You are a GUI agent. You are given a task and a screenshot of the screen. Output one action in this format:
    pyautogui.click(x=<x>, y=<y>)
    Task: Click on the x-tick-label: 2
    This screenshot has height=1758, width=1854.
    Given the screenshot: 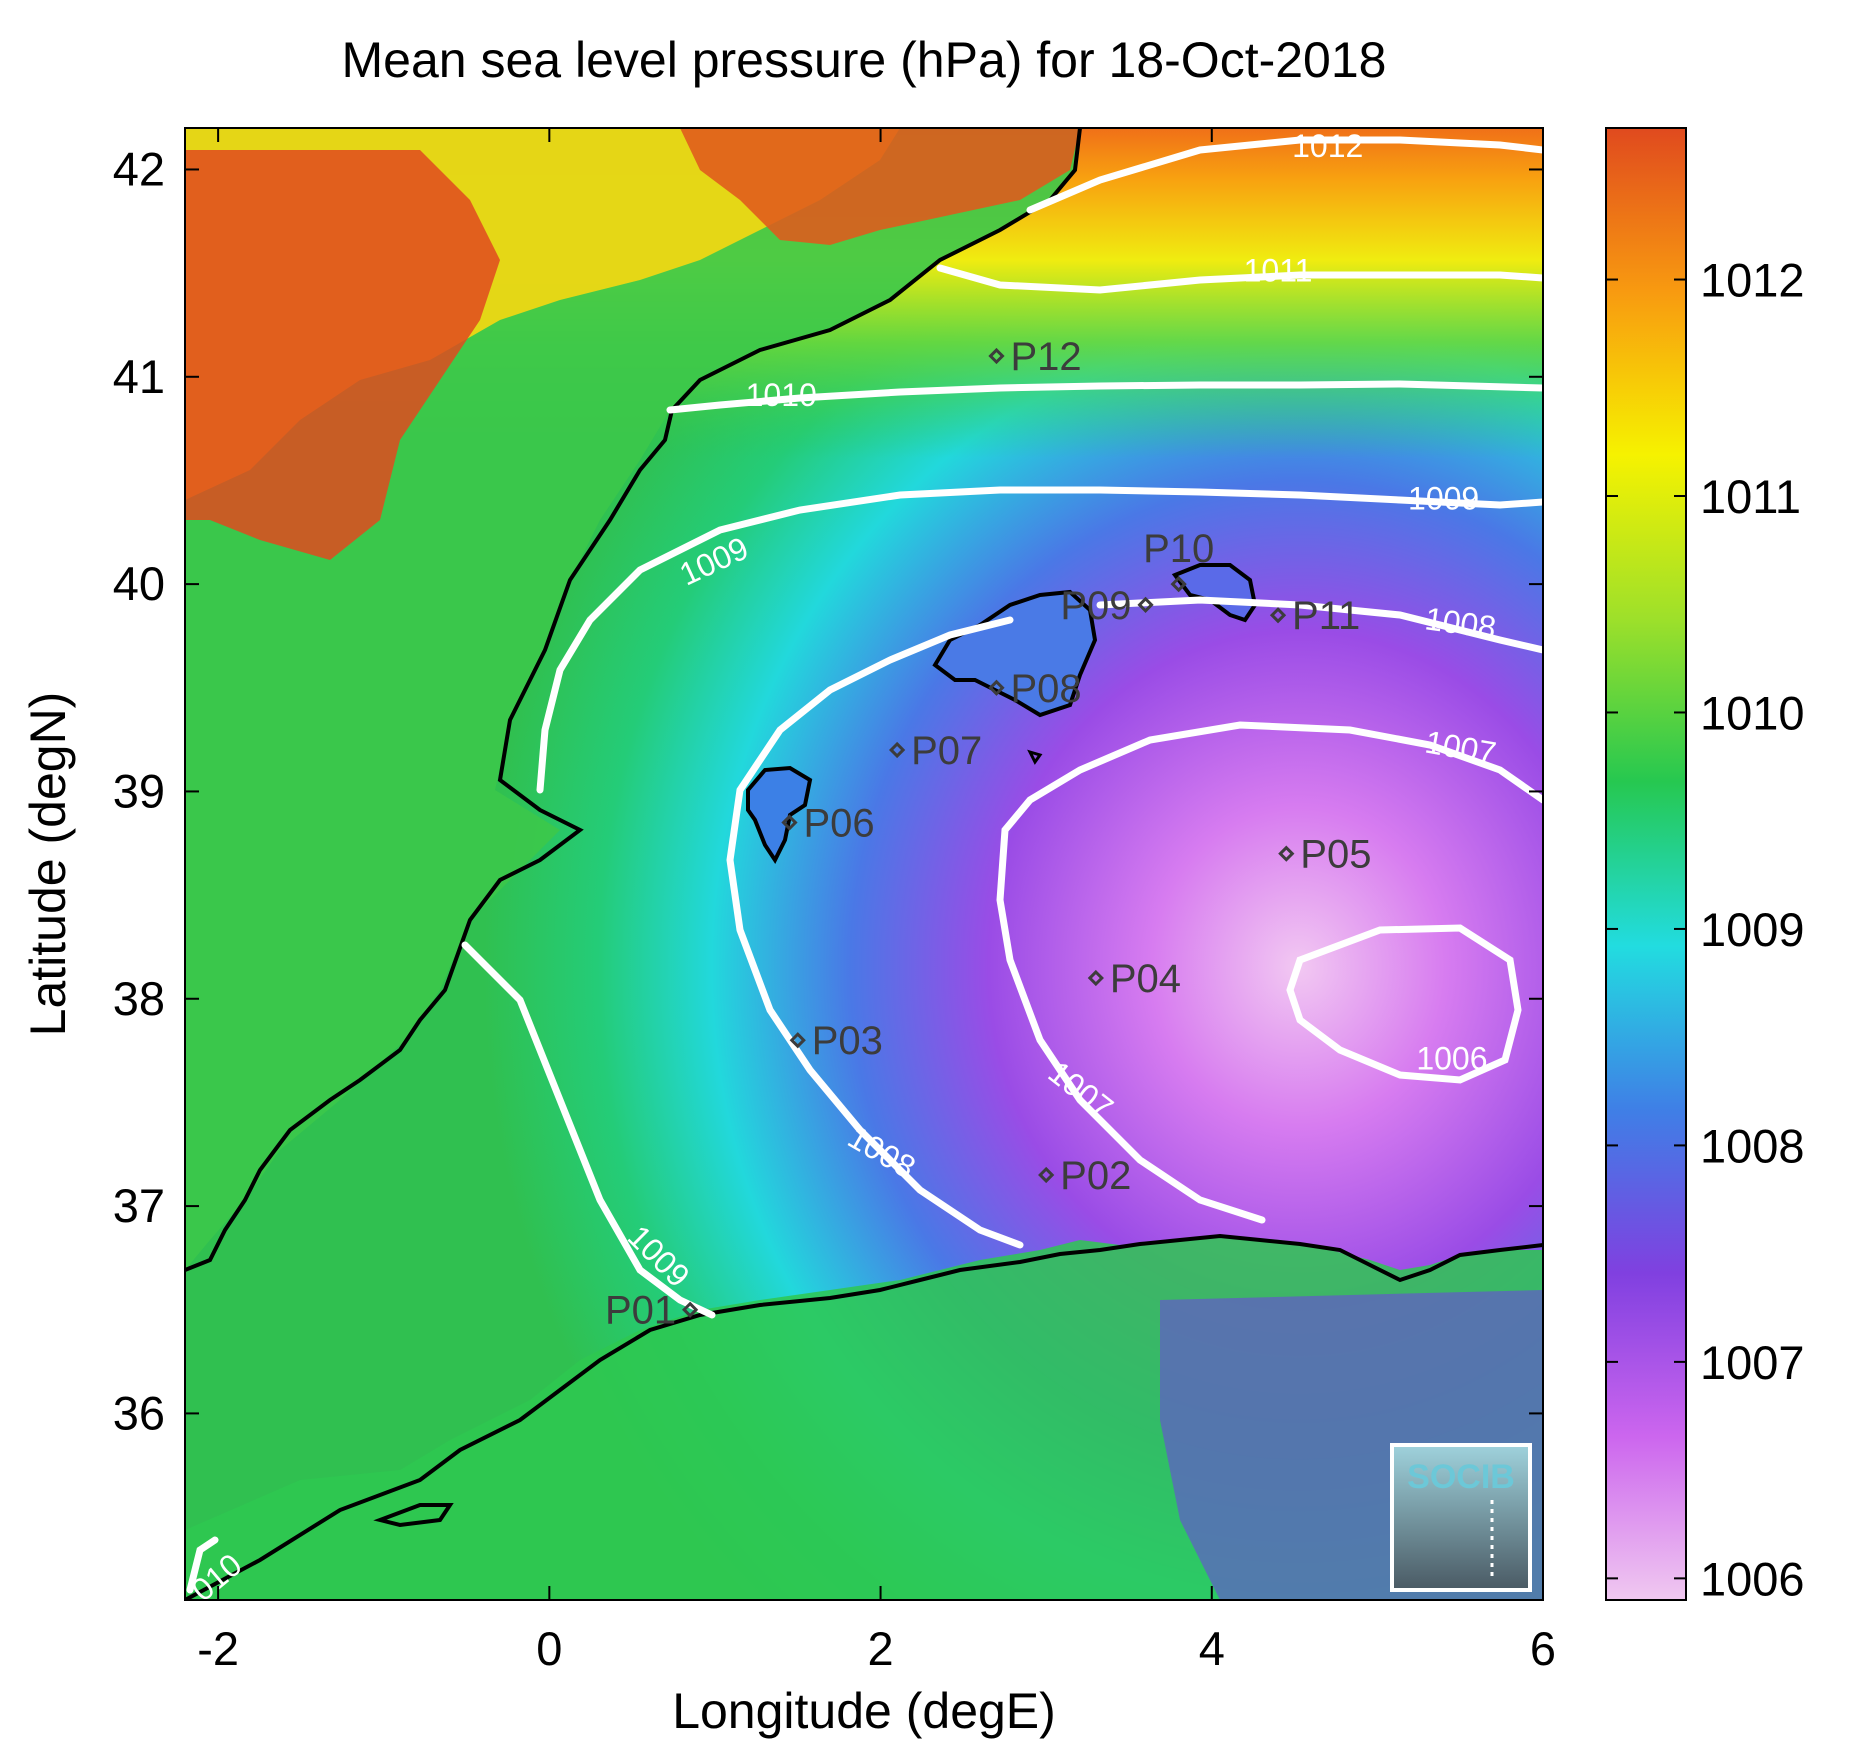 What is the action you would take?
    pyautogui.click(x=880, y=1648)
    